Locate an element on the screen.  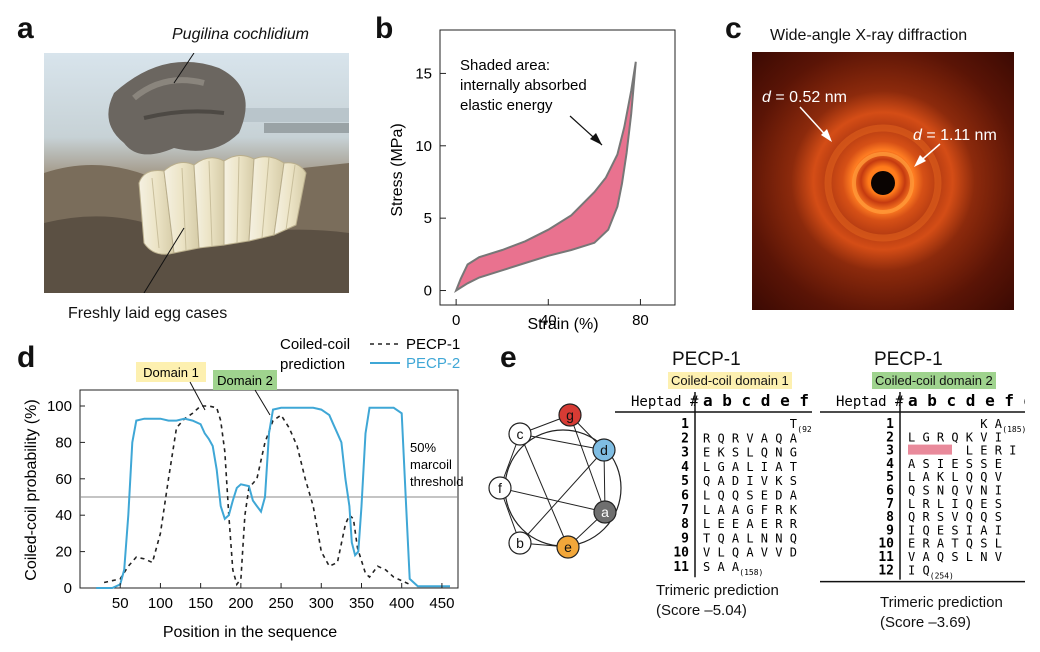
heptad-header-label: Heptad # is located at coordinates (870, 402).